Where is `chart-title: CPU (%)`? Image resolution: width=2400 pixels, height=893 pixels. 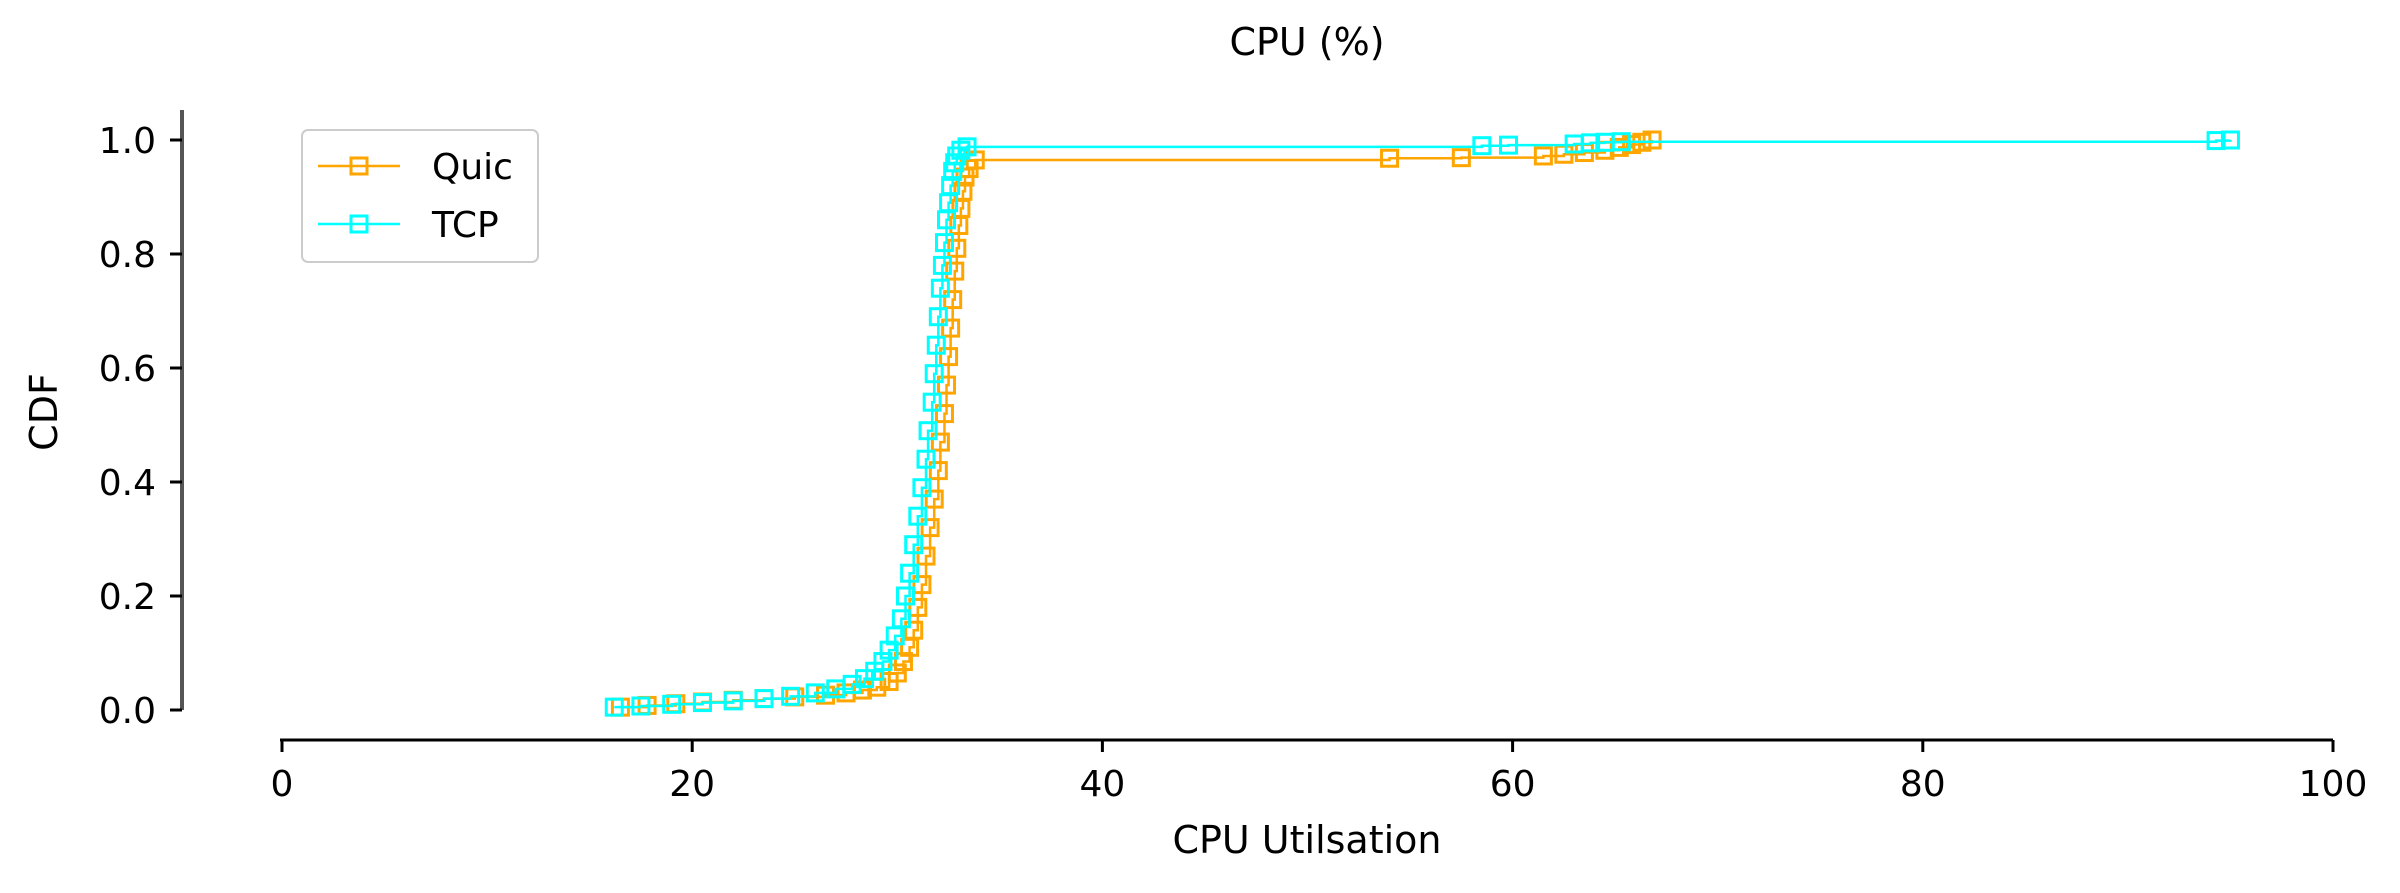 chart-title: CPU (%) is located at coordinates (1306, 42).